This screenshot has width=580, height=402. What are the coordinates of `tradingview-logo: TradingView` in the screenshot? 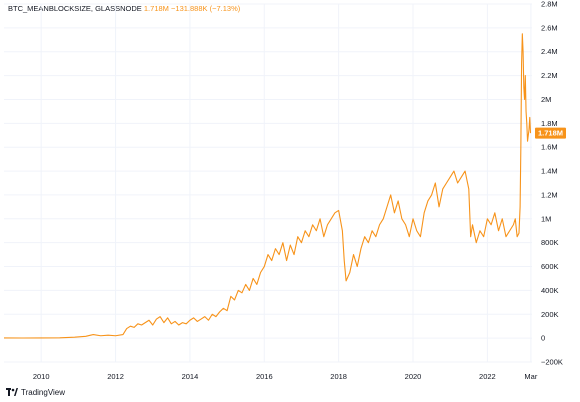 It's located at (35, 392).